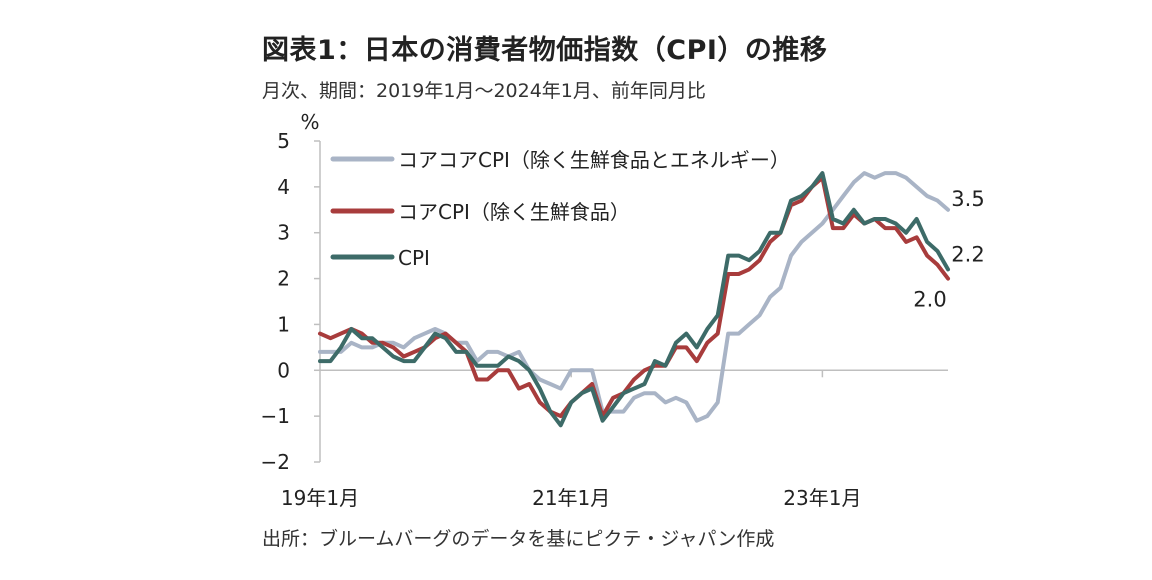 The image size is (1152, 580). Describe the element at coordinates (283, 233) in the screenshot. I see `y-tick-label: 3` at that location.